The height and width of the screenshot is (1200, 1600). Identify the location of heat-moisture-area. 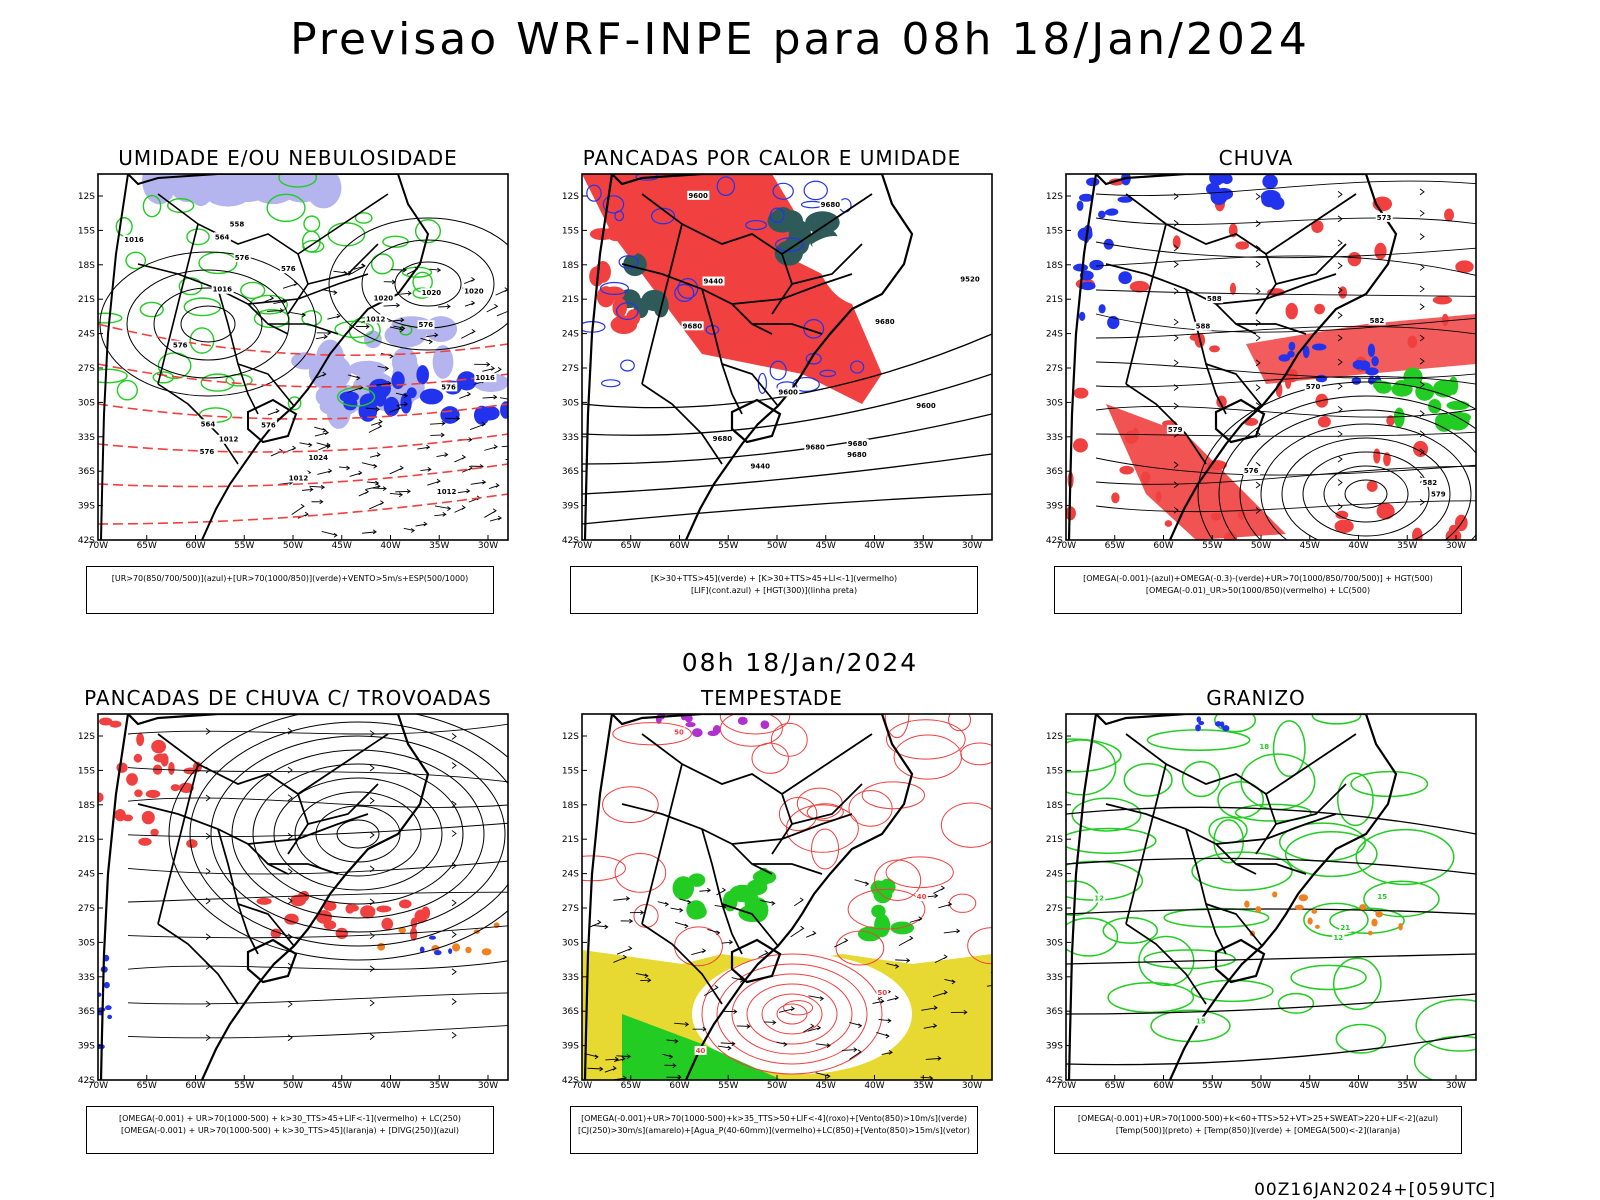
(822, 222).